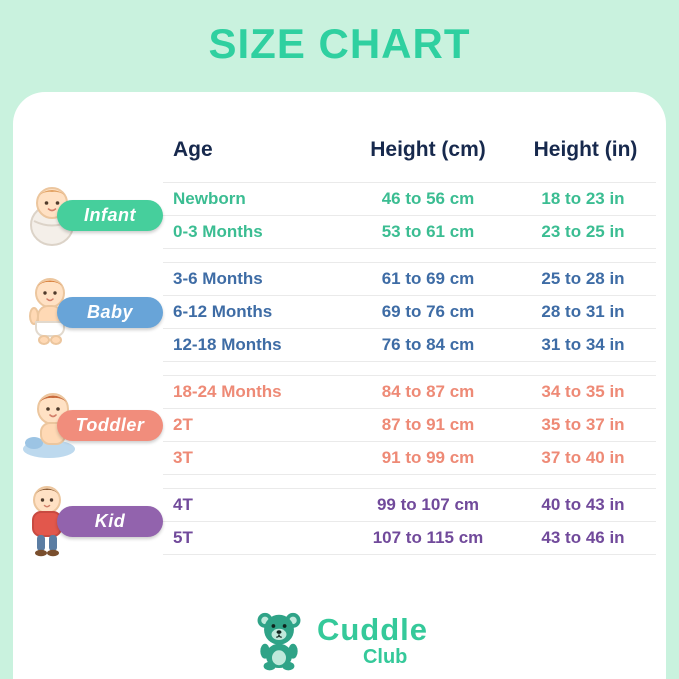  I want to click on height-cm-cell: 69 to 76 cm, so click(428, 311).